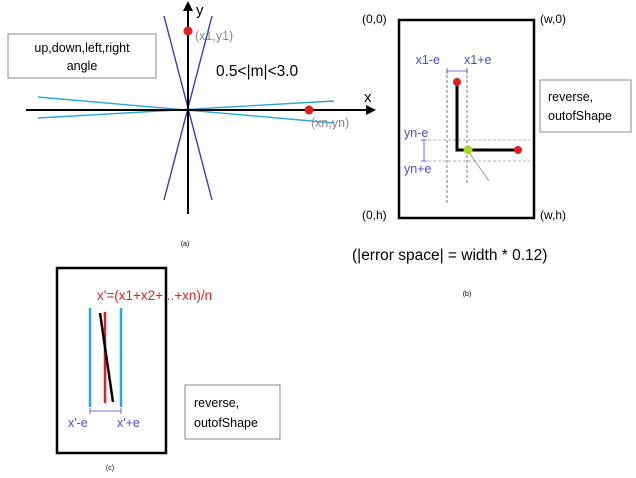 Image resolution: width=636 pixels, height=478 pixels. Describe the element at coordinates (479, 167) in the screenshot. I see `corner-pointer-line` at that location.